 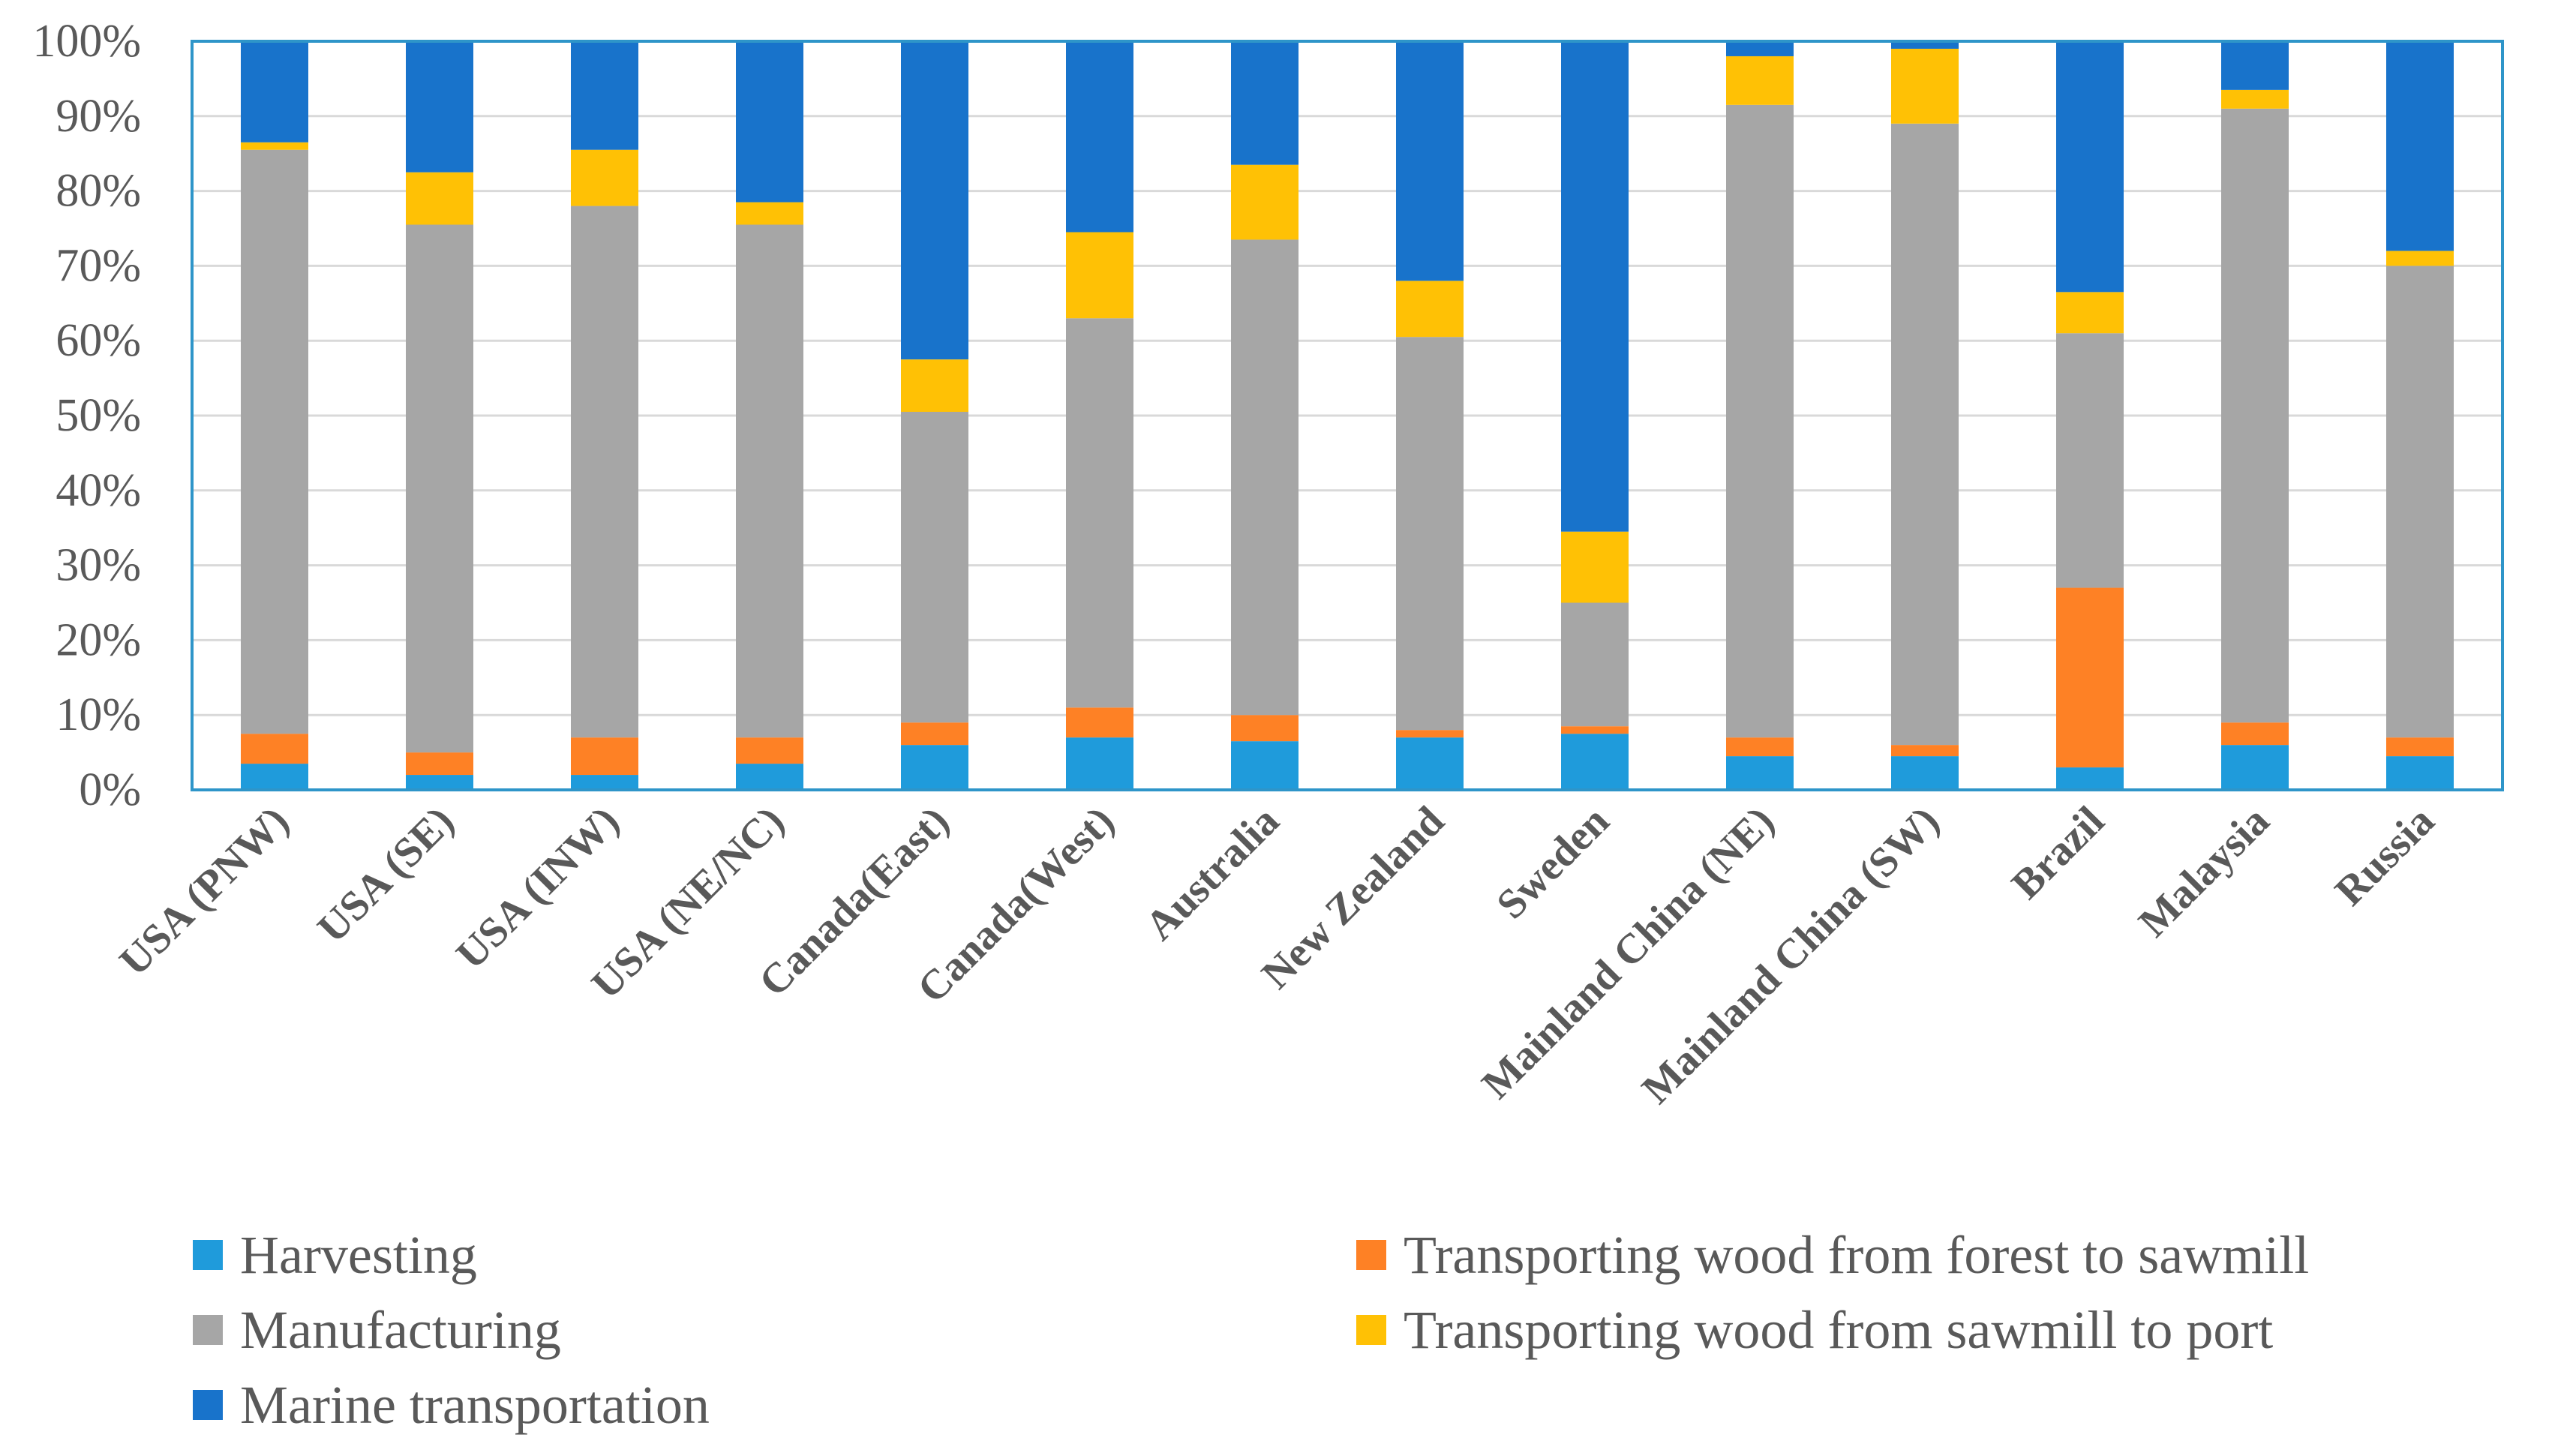 What do you see at coordinates (1553, 862) in the screenshot?
I see `x-category-label: Sweden` at bounding box center [1553, 862].